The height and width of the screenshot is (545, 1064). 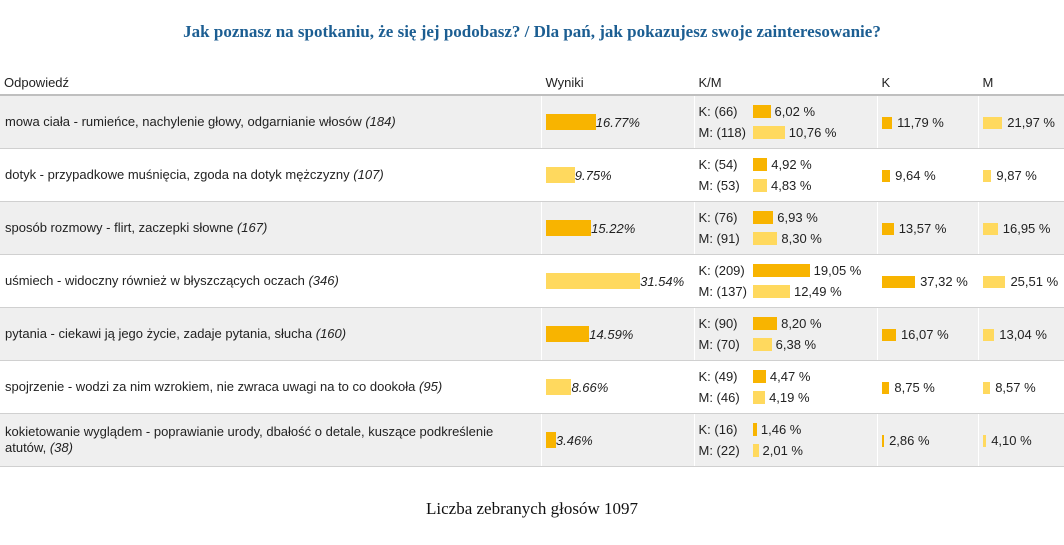 I want to click on table-header-row: Odpowiedź Wyniki K/M K M, so click(x=532, y=83).